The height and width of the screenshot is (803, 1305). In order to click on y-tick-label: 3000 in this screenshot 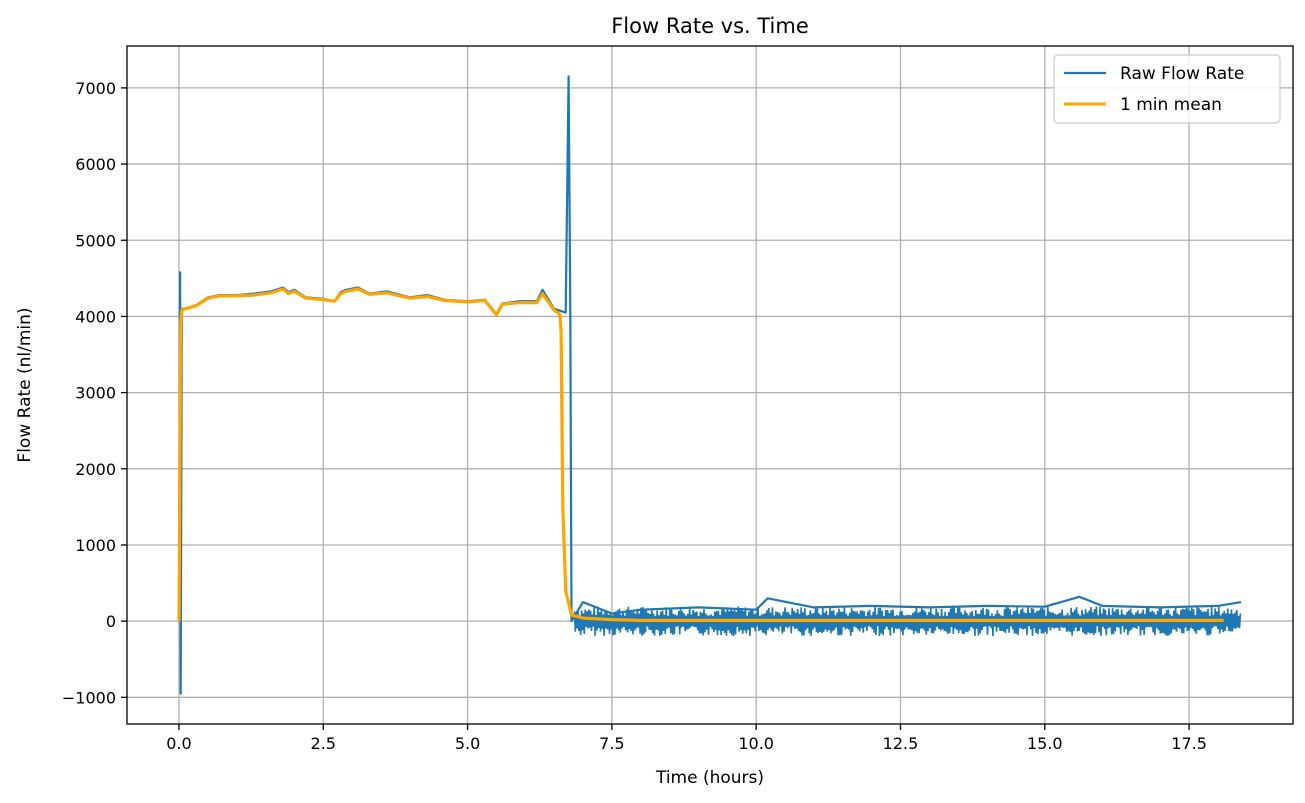, I will do `click(95, 393)`.